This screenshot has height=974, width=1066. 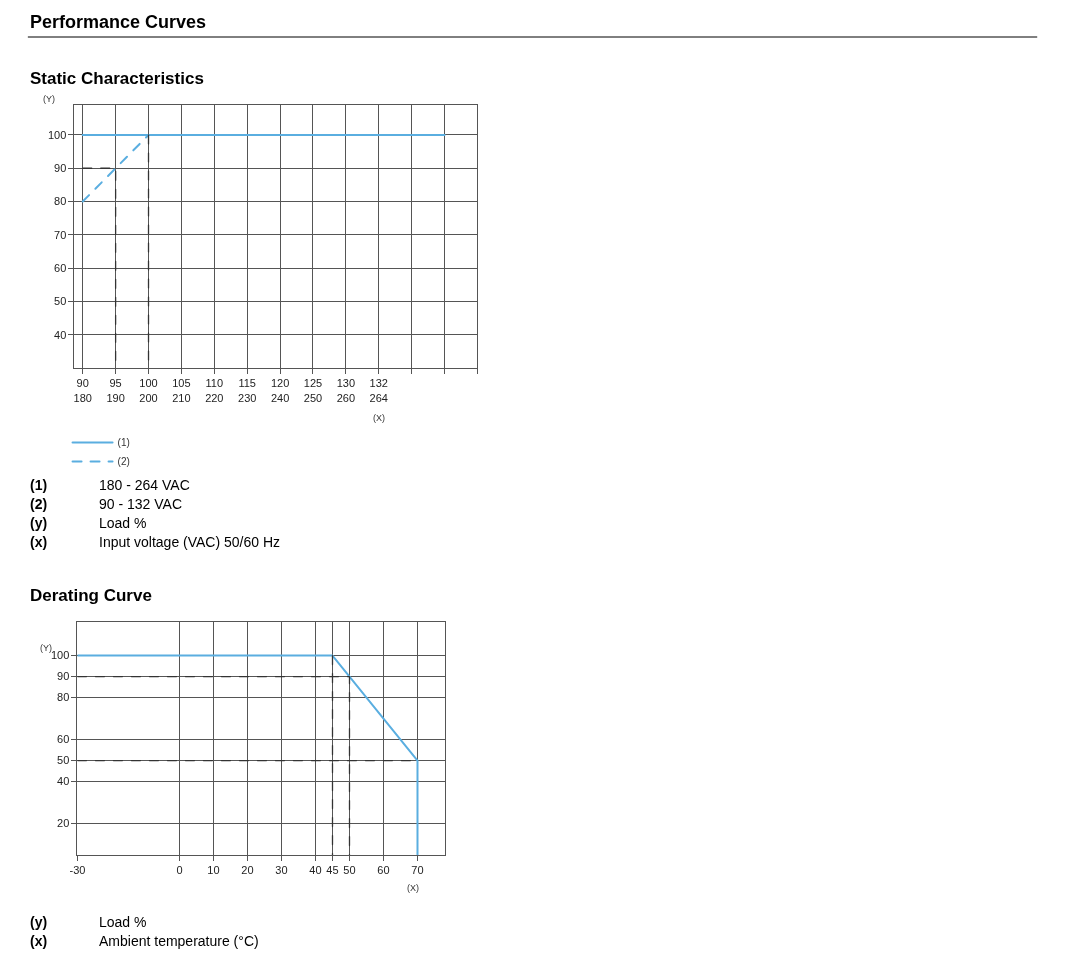 I want to click on y-tick-label: 100, so click(x=57, y=134).